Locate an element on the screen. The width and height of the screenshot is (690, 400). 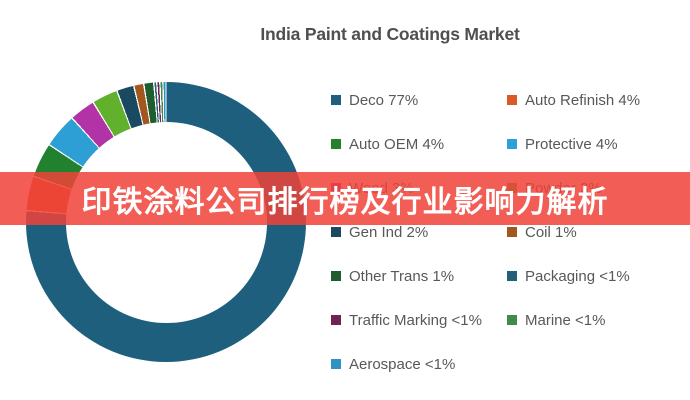
legend-label: Auto OEM 4% is located at coordinates (397, 144).